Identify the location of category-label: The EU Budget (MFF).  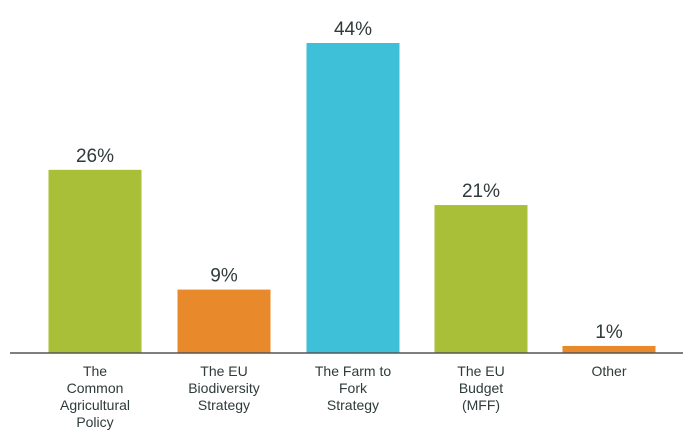
(480, 388).